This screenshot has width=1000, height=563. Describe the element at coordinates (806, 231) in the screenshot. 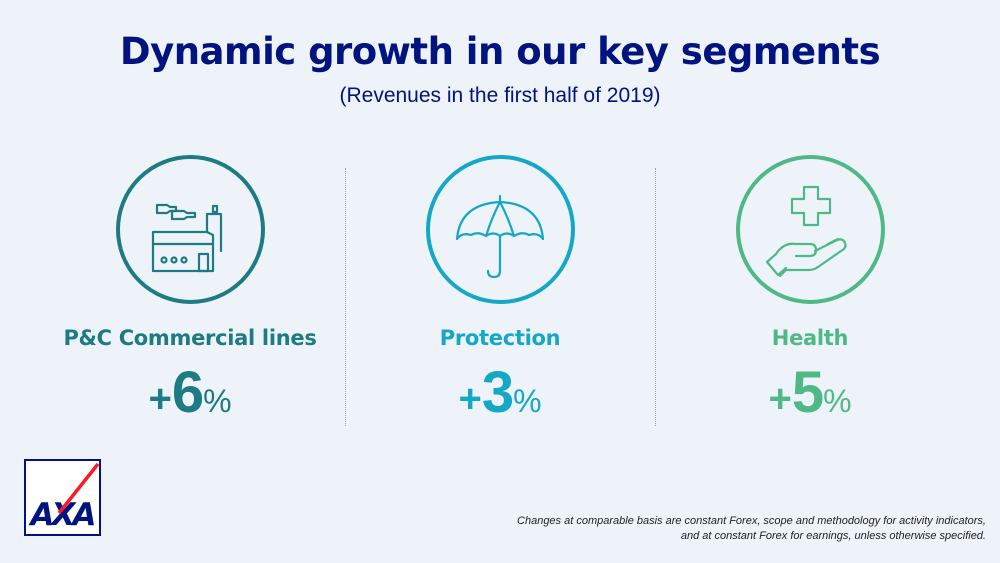

I see `health-hand-icon` at that location.